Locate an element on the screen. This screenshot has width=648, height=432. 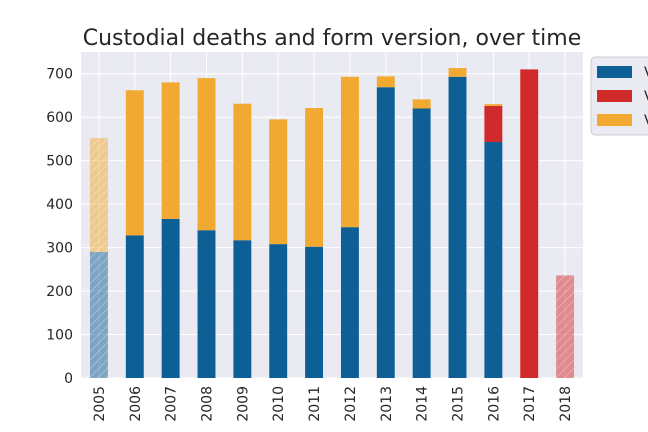
x-tick-label: 2010 is located at coordinates (279, 404).